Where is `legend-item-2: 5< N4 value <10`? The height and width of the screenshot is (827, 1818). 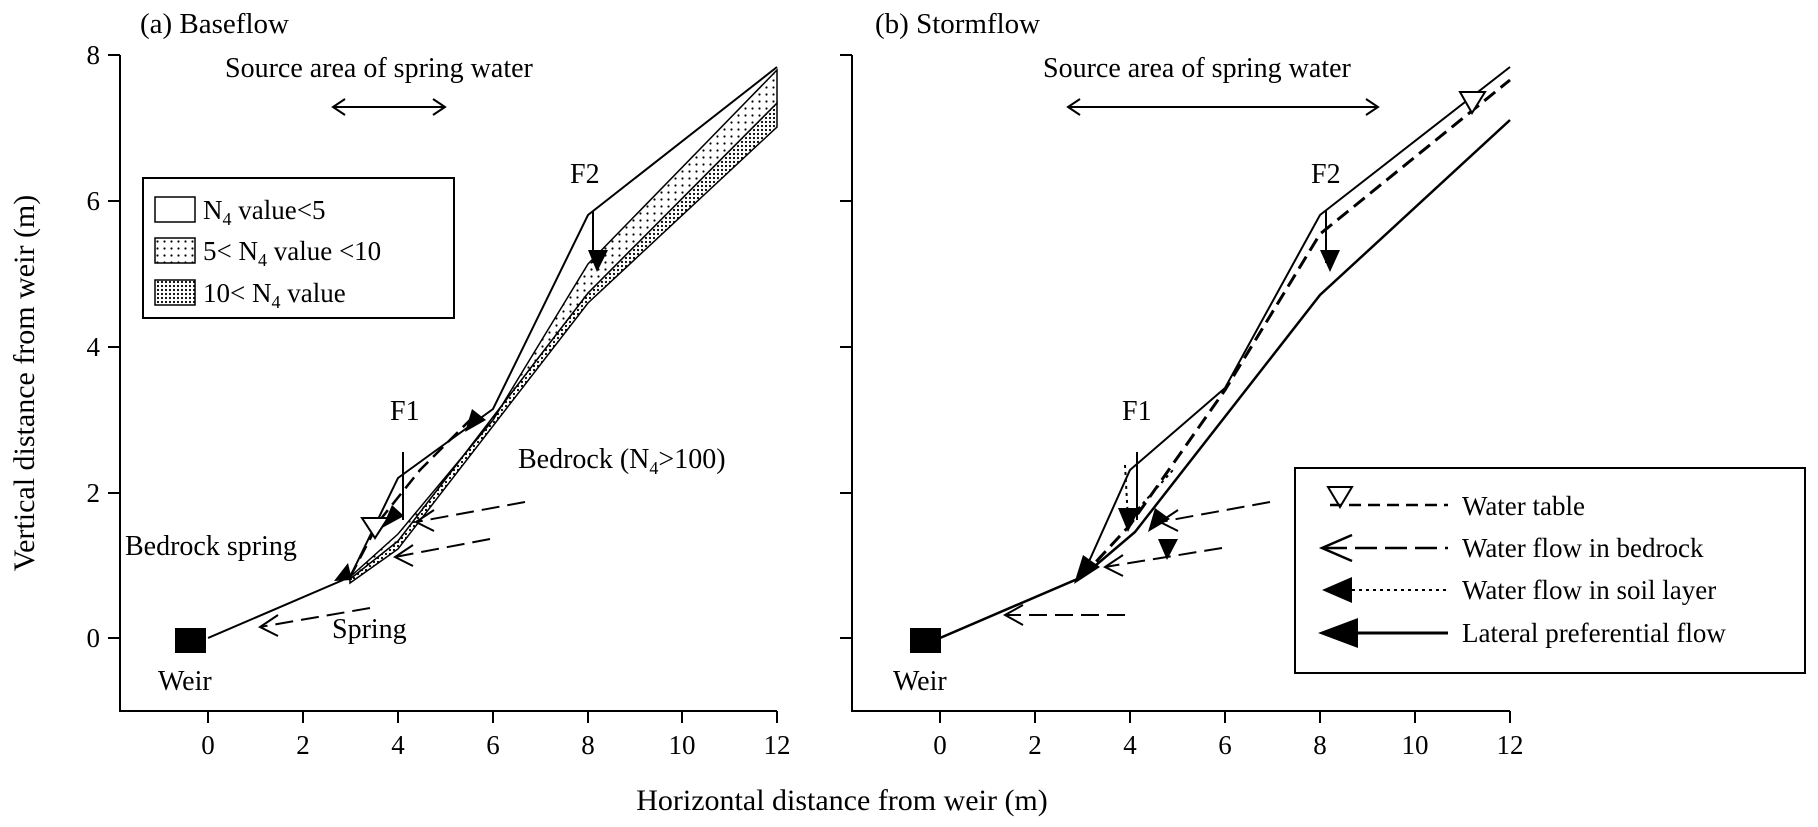
legend-item-2: 5< N4 value <10 is located at coordinates (292, 253).